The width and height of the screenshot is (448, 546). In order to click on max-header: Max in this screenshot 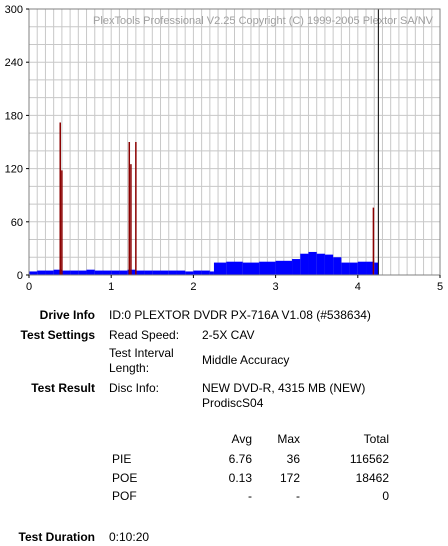, I will do `click(288, 439)`.